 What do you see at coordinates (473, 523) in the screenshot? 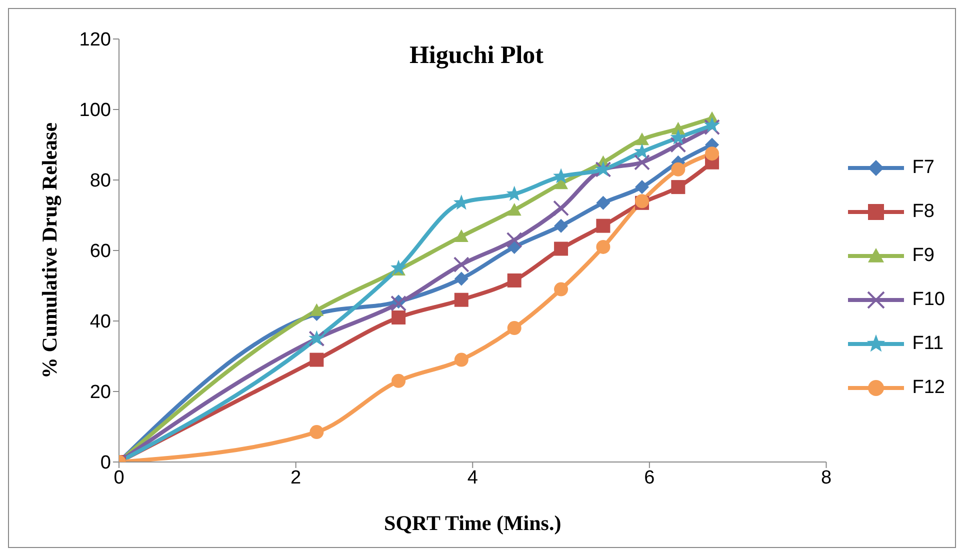
I see `x-axis-title: SQRT Time (Mins.)` at bounding box center [473, 523].